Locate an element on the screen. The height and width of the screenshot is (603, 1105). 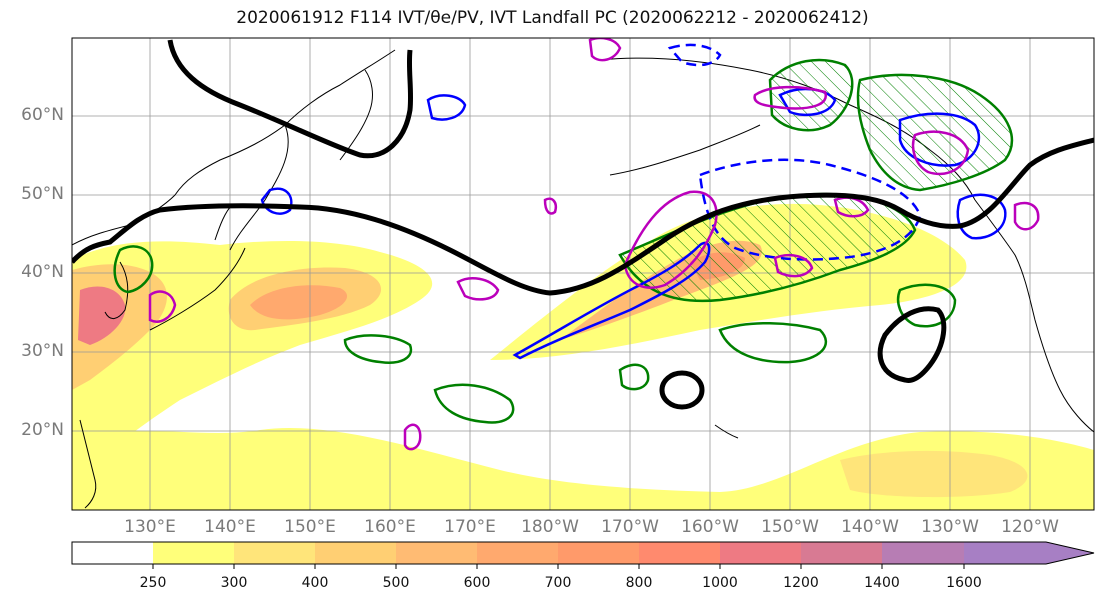
positive-contour-alaska is located at coordinates (807, 102).